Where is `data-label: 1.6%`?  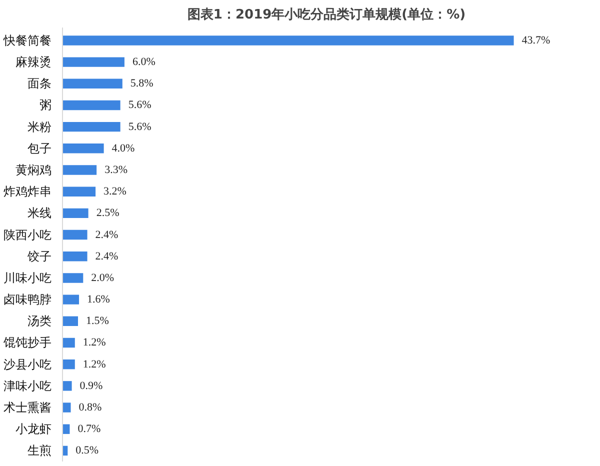
data-label: 1.6% is located at coordinates (98, 300).